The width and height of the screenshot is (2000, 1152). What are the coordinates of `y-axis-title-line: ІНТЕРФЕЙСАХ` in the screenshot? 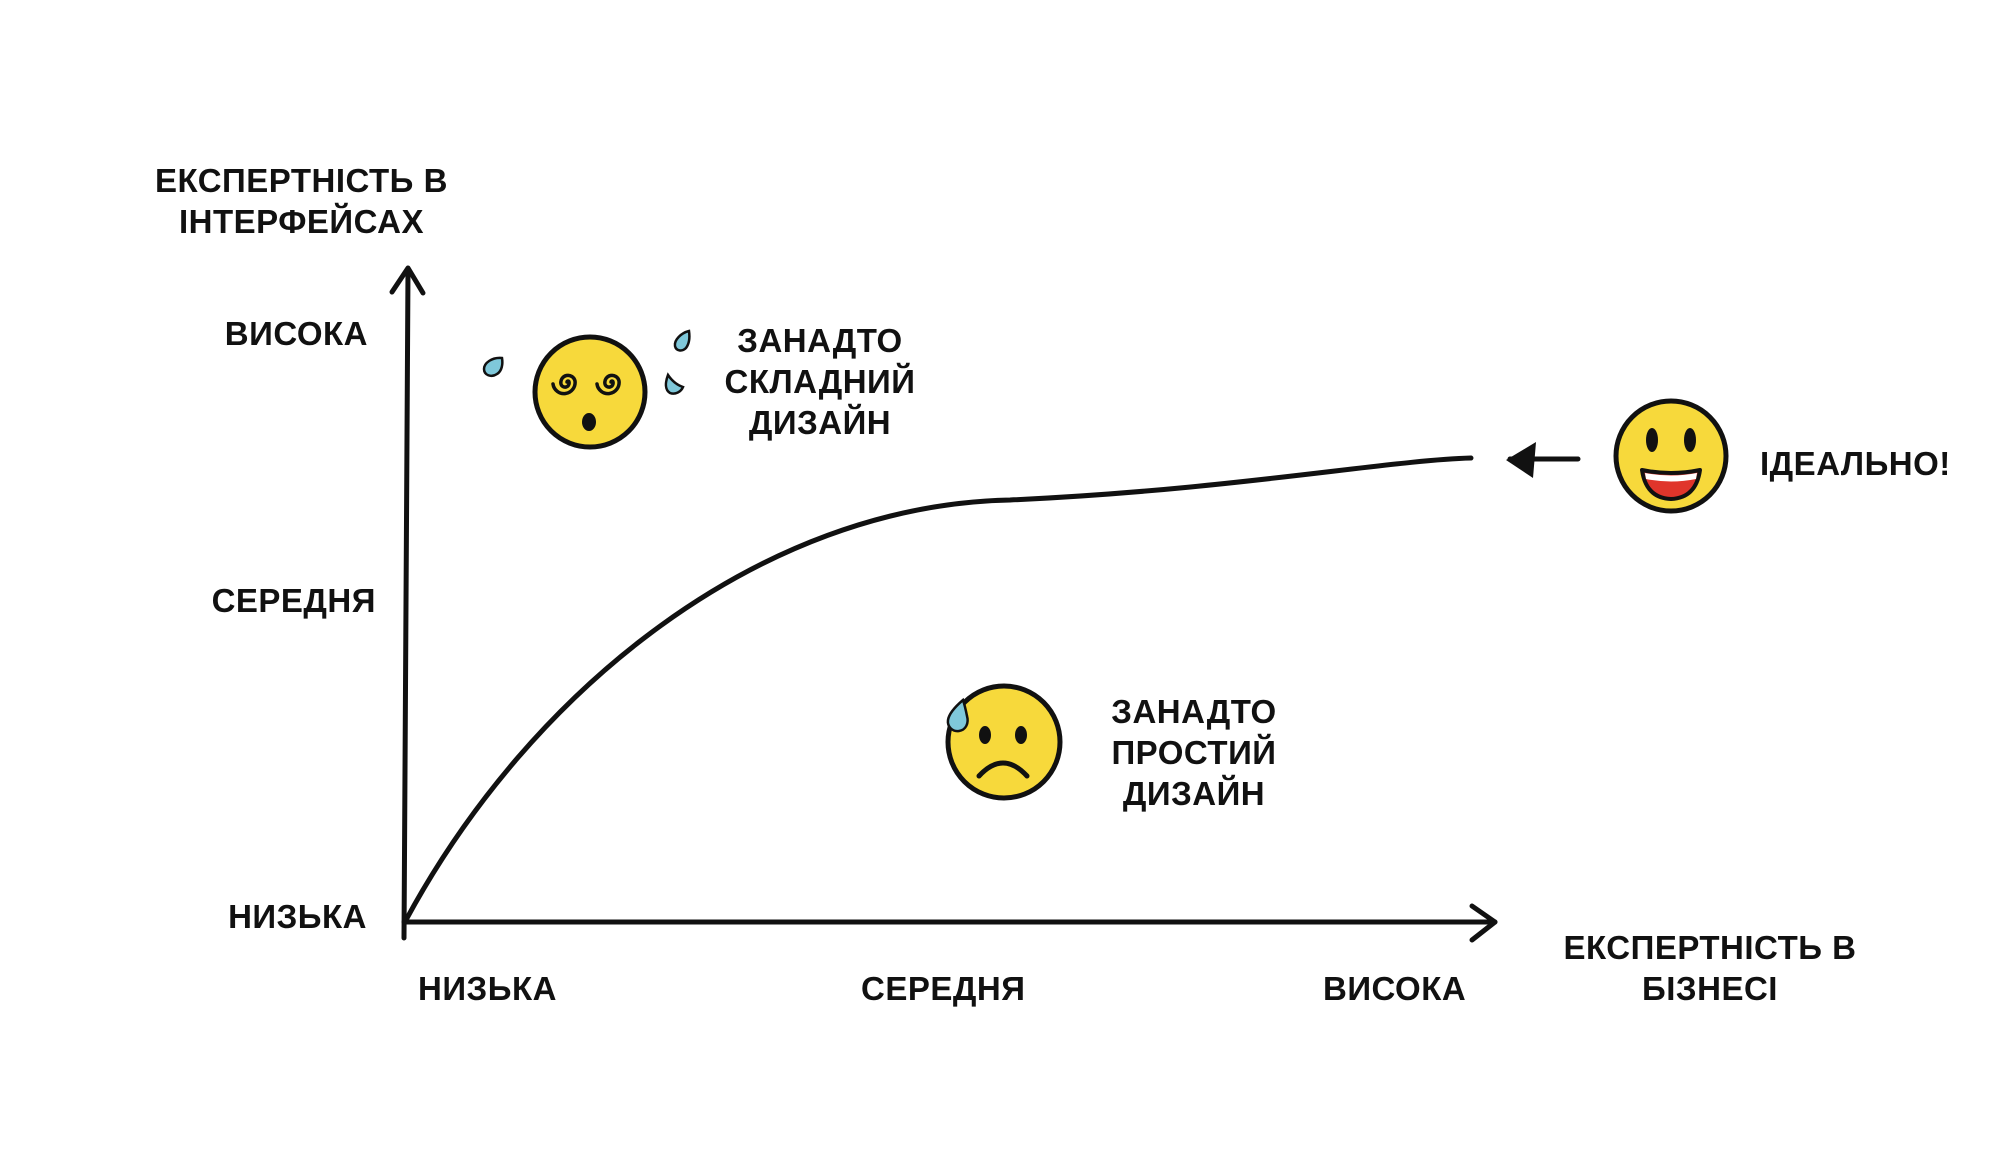 It's located at (301, 221).